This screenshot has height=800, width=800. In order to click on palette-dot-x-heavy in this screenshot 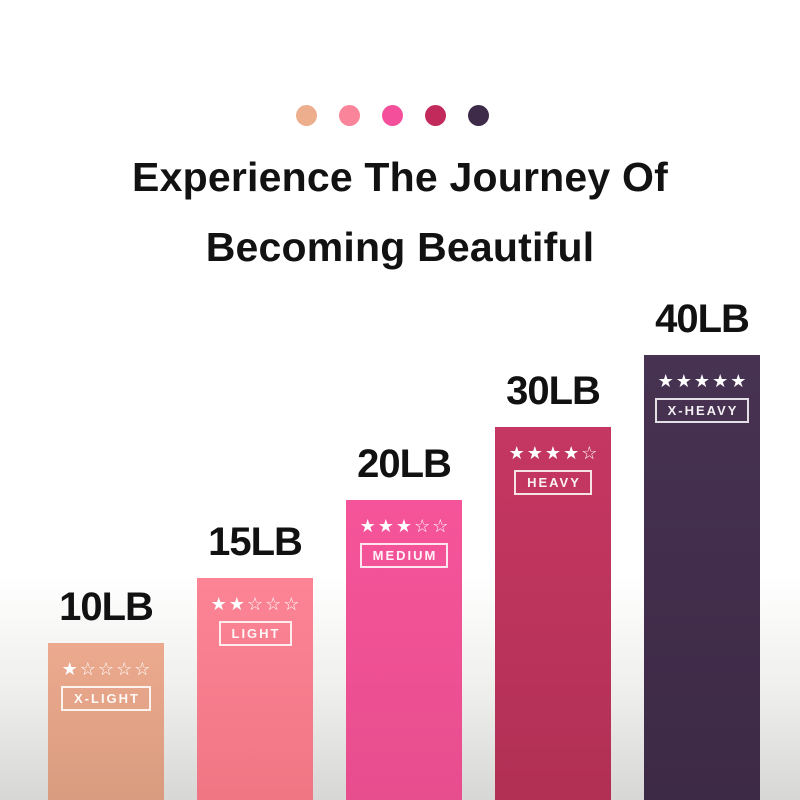, I will do `click(478, 115)`.